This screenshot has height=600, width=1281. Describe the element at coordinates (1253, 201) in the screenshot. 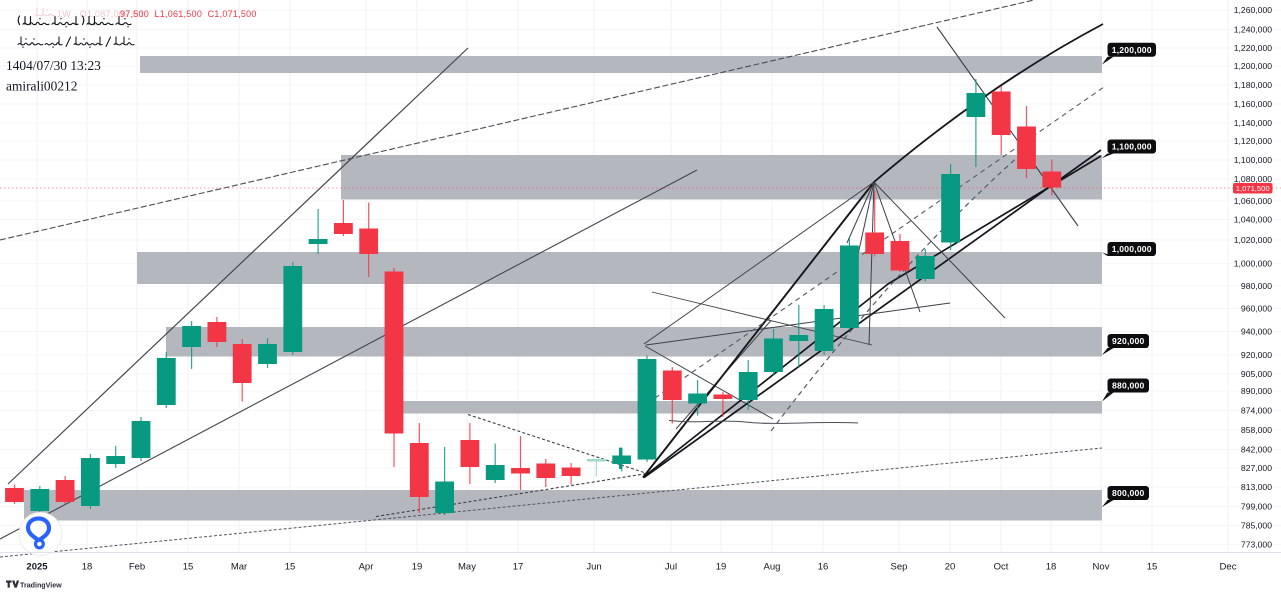

I see `svg-text: 1,060,000` at that location.